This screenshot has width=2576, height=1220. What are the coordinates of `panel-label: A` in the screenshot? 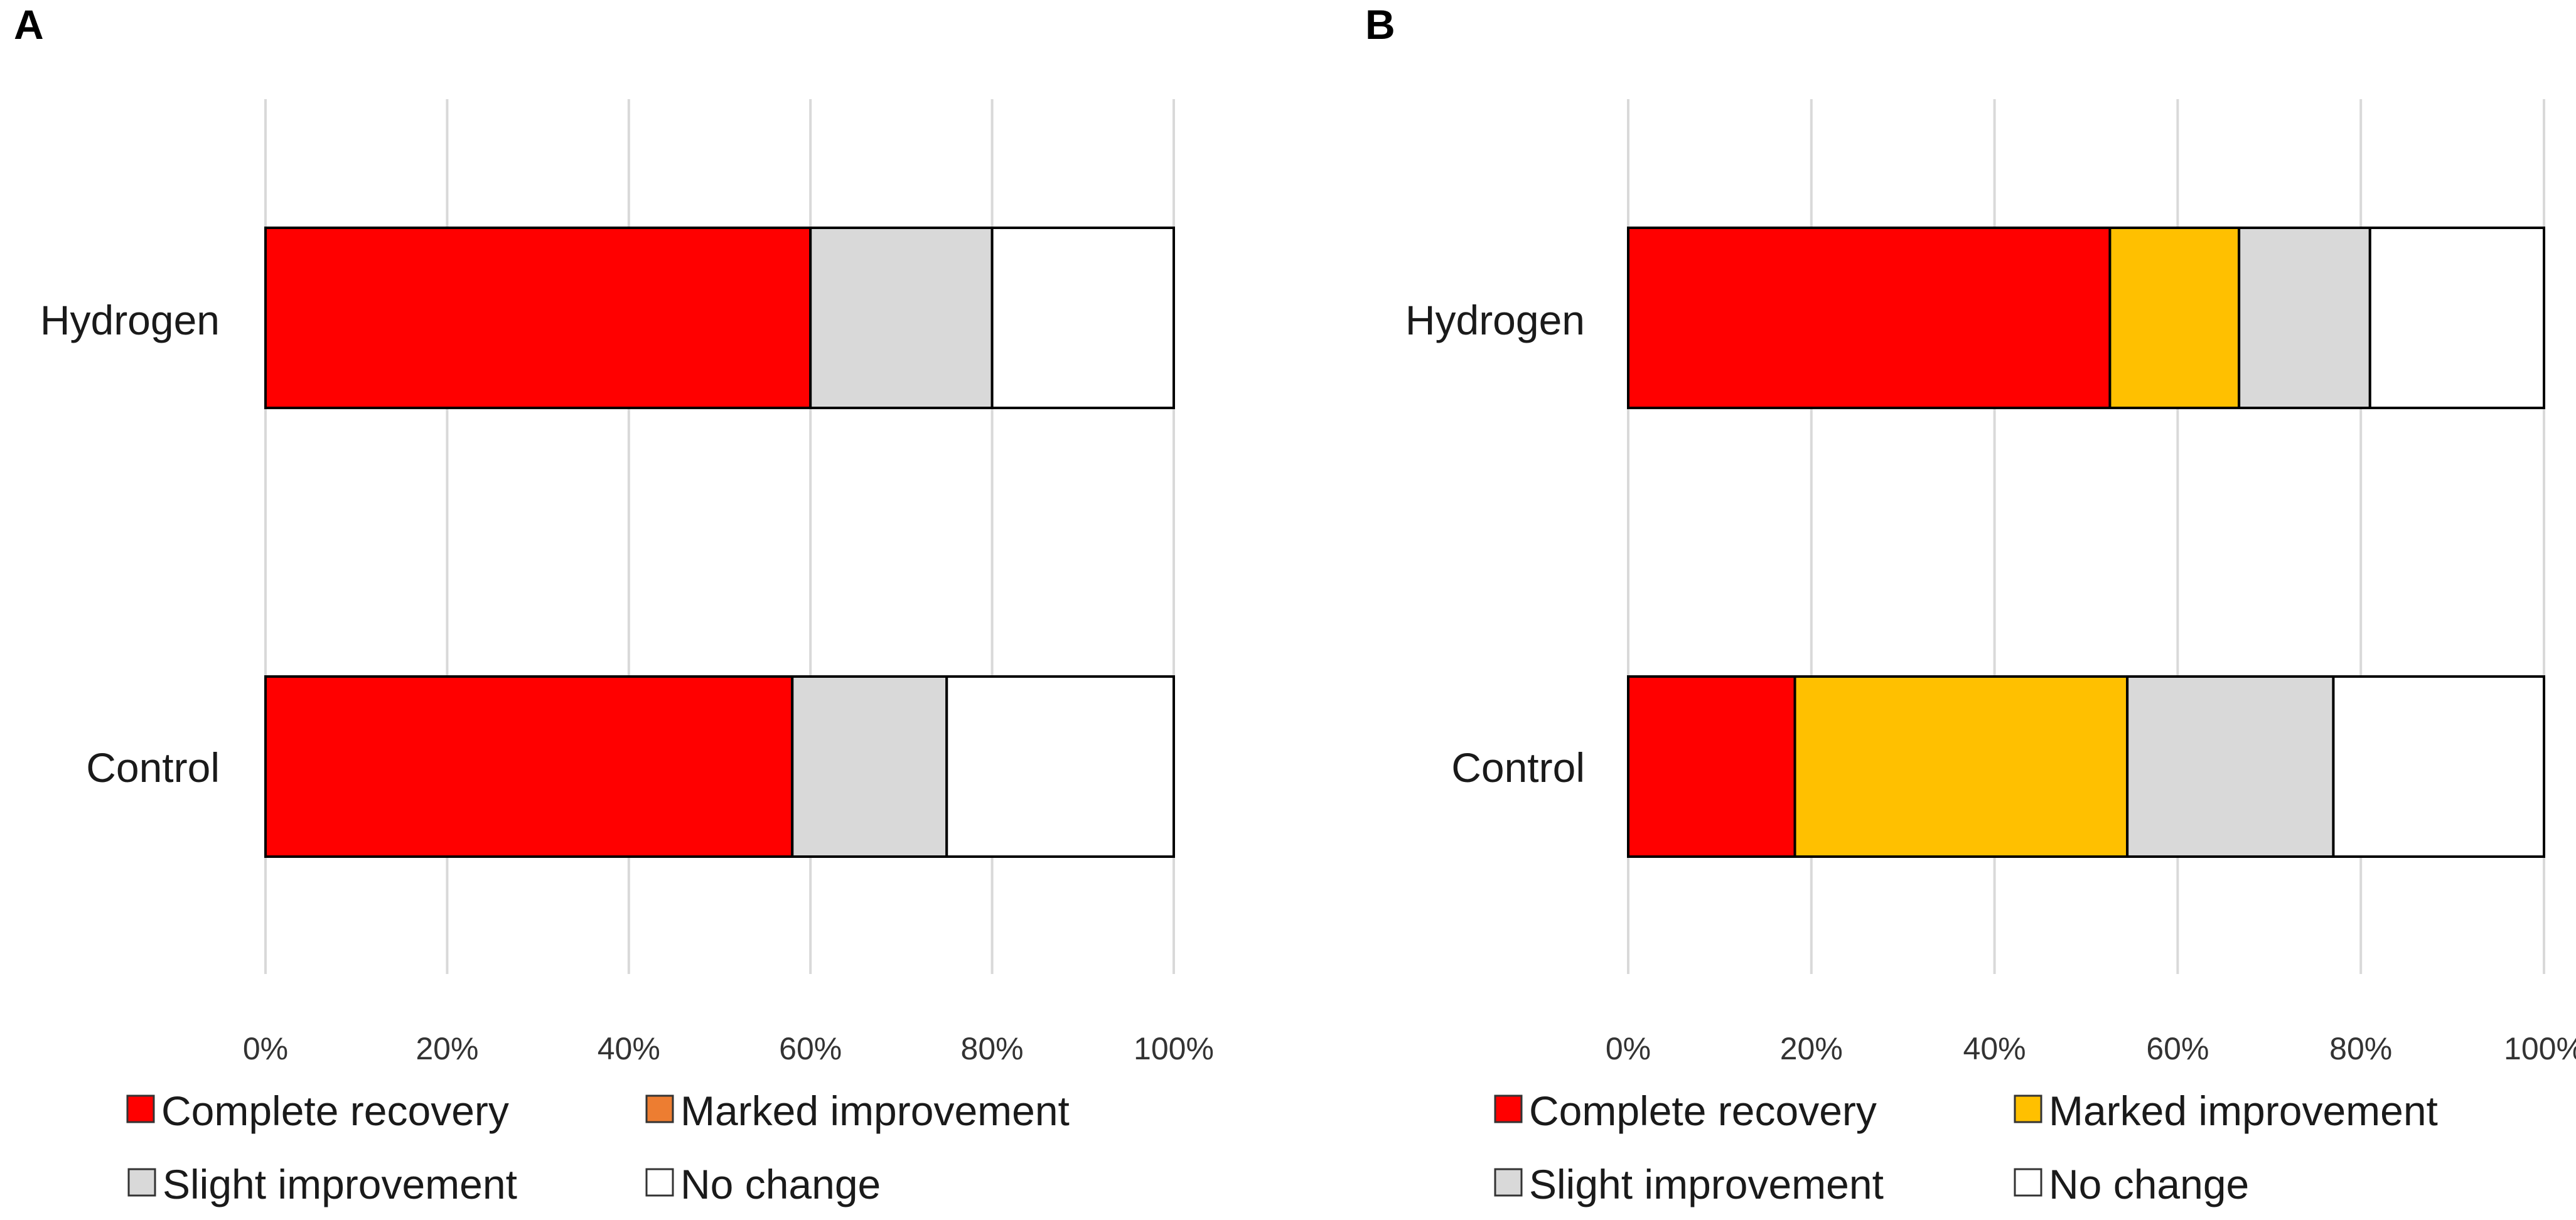 It's located at (29, 24).